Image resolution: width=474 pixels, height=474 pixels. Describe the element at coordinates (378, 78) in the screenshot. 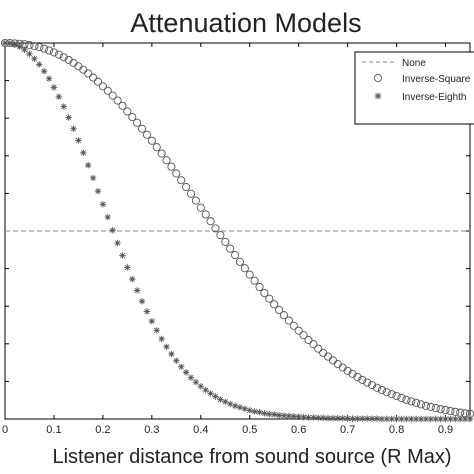

I see `legend-swatch-inverse-square` at that location.